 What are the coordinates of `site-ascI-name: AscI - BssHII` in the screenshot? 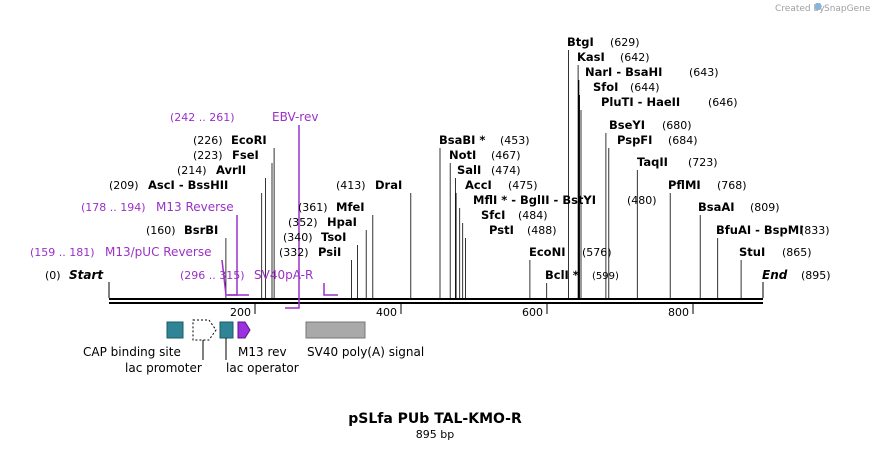 It's located at (188, 185).